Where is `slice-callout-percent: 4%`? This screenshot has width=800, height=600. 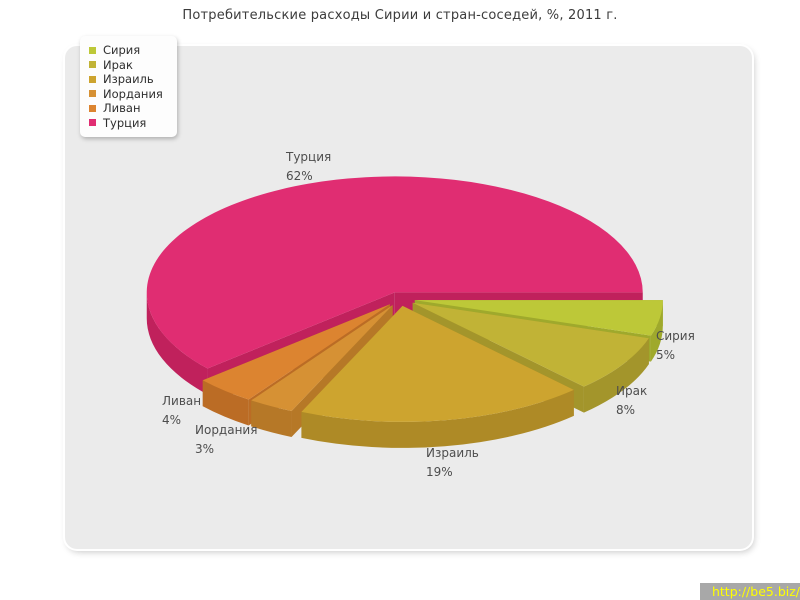 slice-callout-percent: 4% is located at coordinates (172, 420).